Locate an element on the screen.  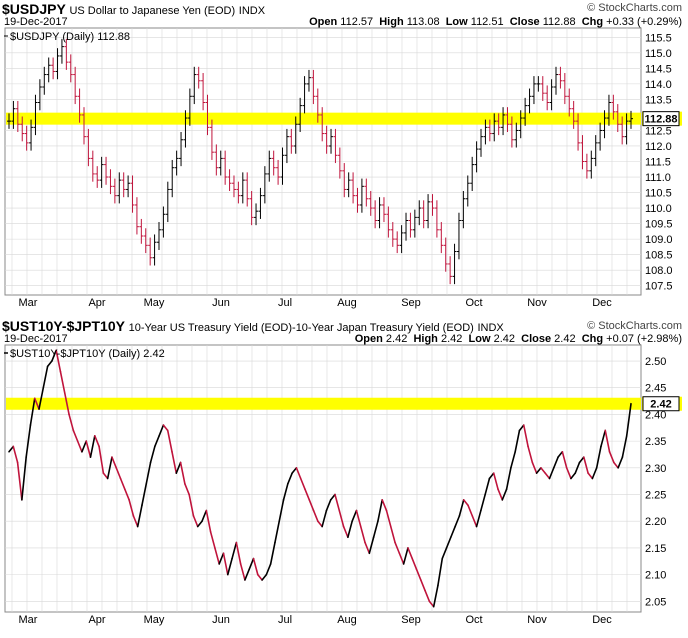
last-value-label: 2.42 is located at coordinates (660, 405).